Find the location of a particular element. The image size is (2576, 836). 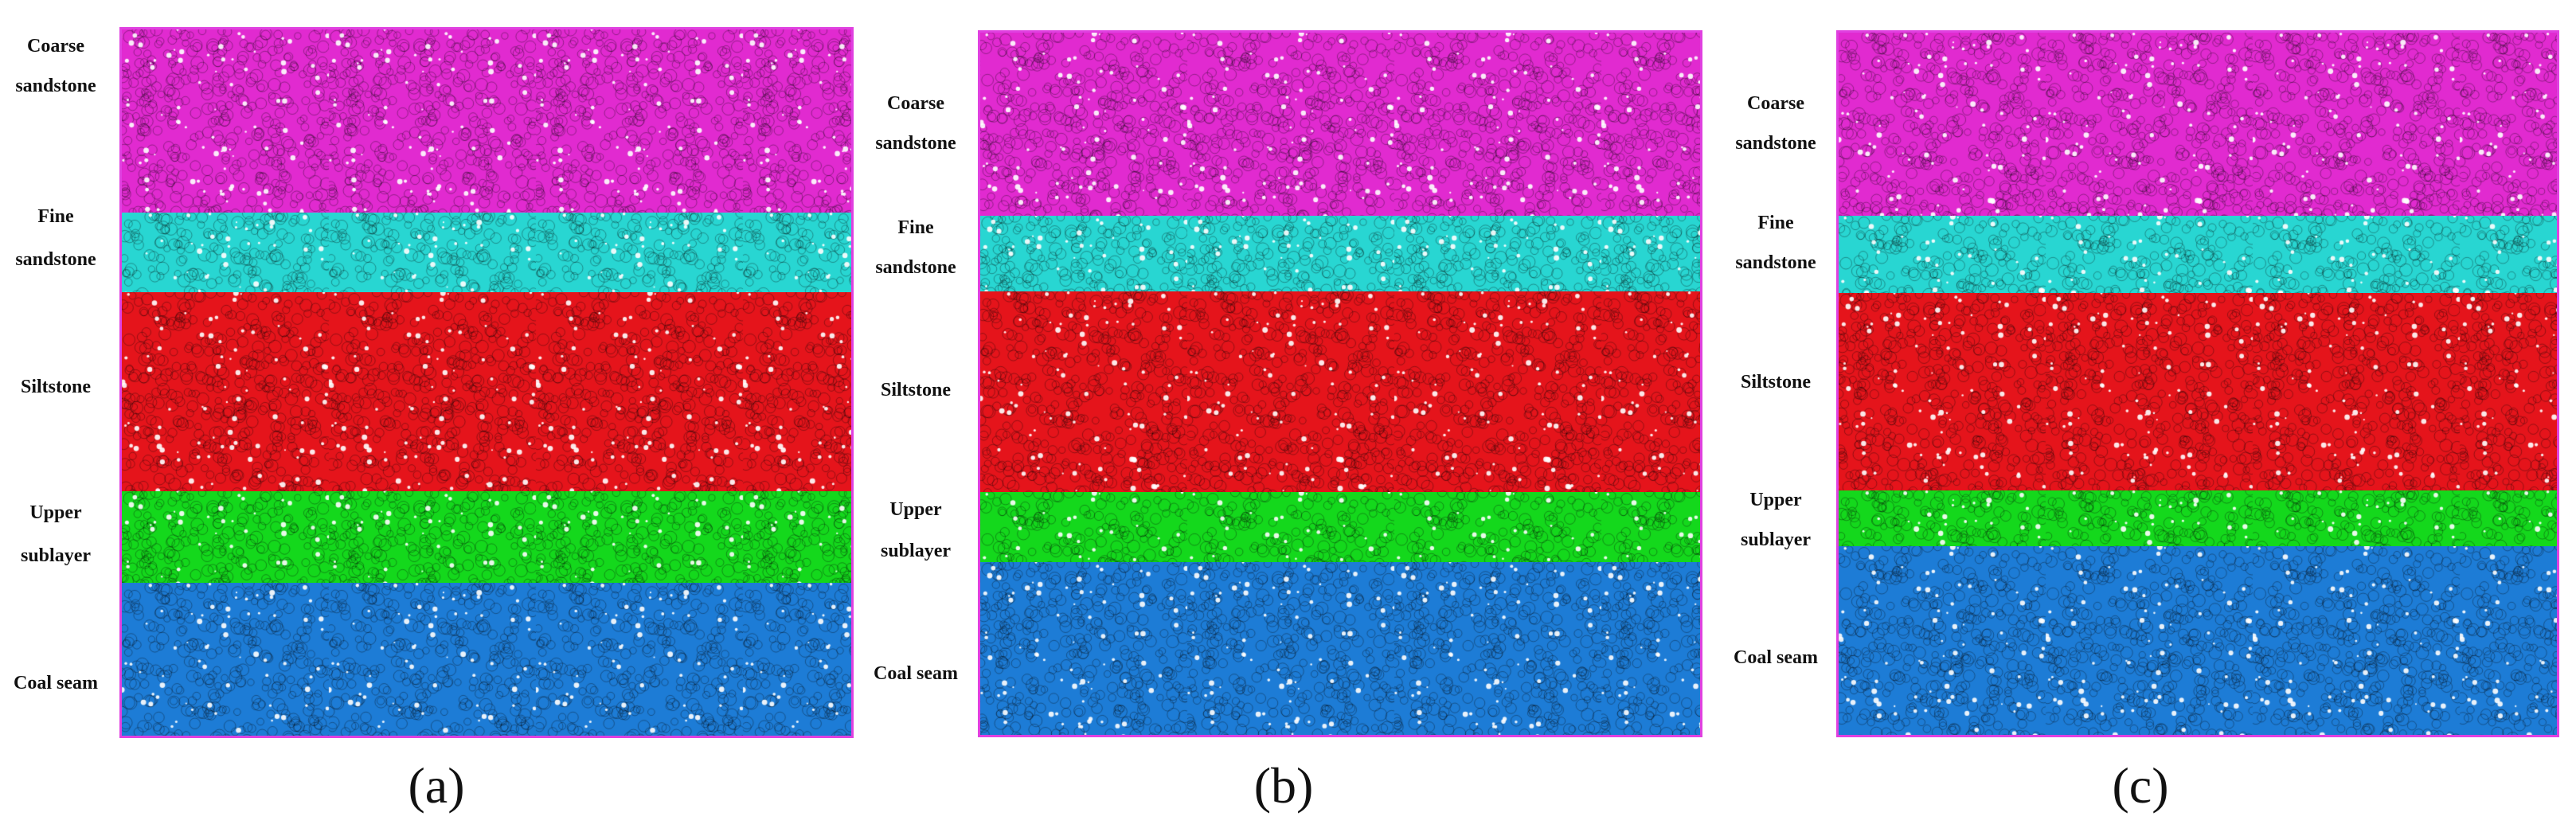

caption-c: (c) is located at coordinates (2140, 785).